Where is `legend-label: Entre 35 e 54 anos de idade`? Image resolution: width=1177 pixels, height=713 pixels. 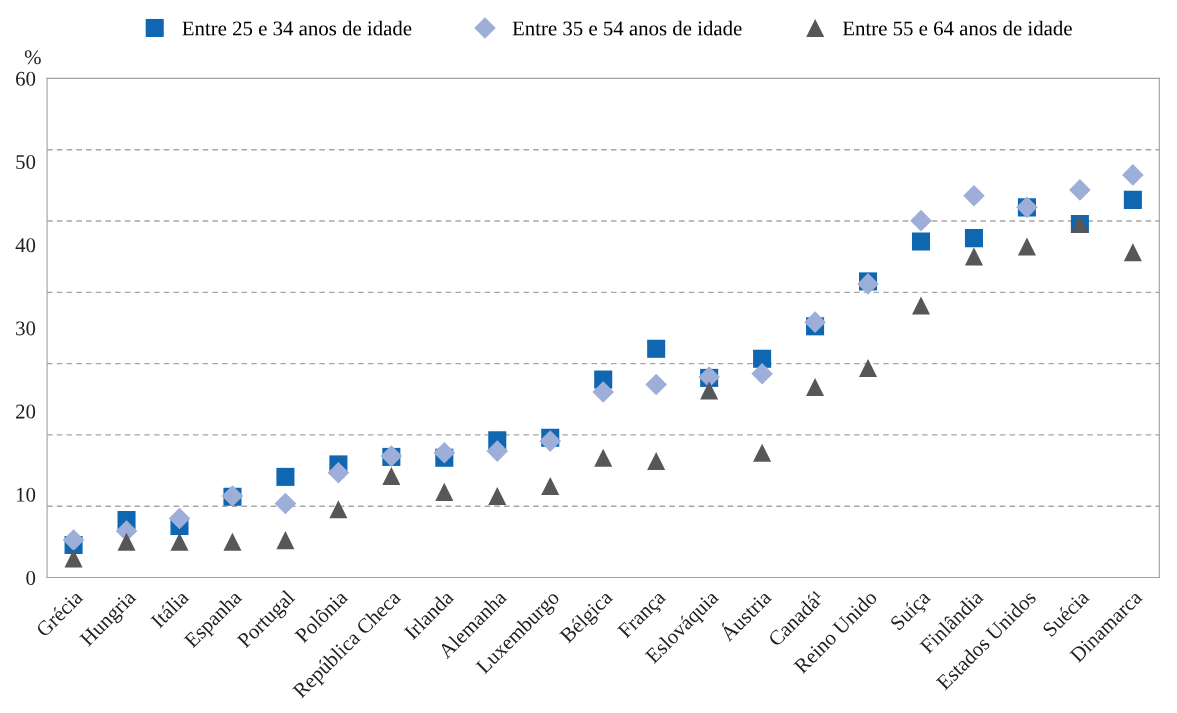 legend-label: Entre 35 e 54 anos de idade is located at coordinates (627, 28).